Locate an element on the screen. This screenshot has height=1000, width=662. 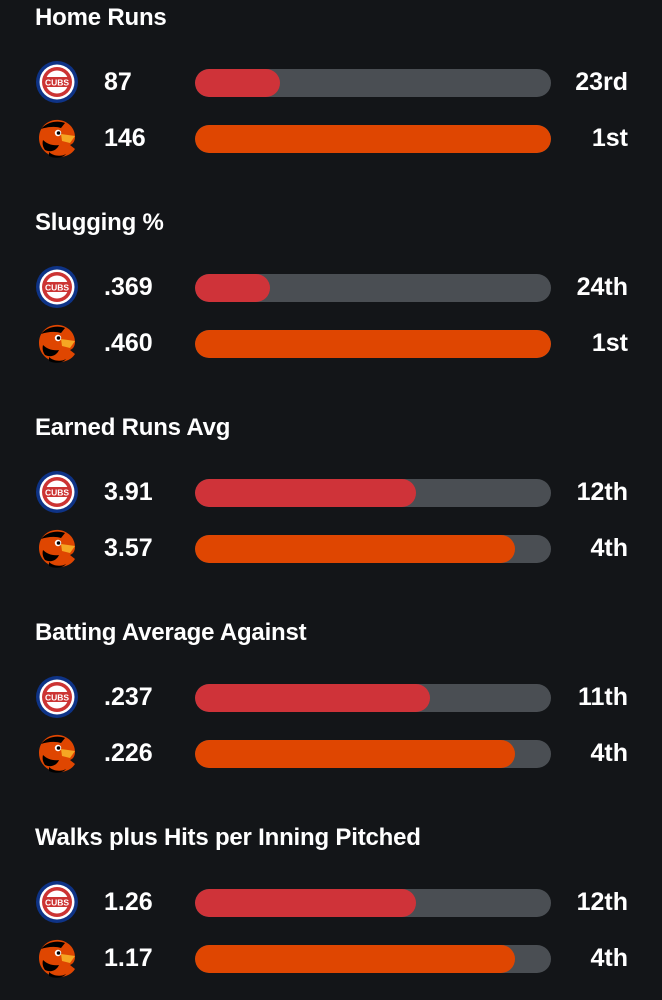
league-rank: 24th is located at coordinates (602, 287).